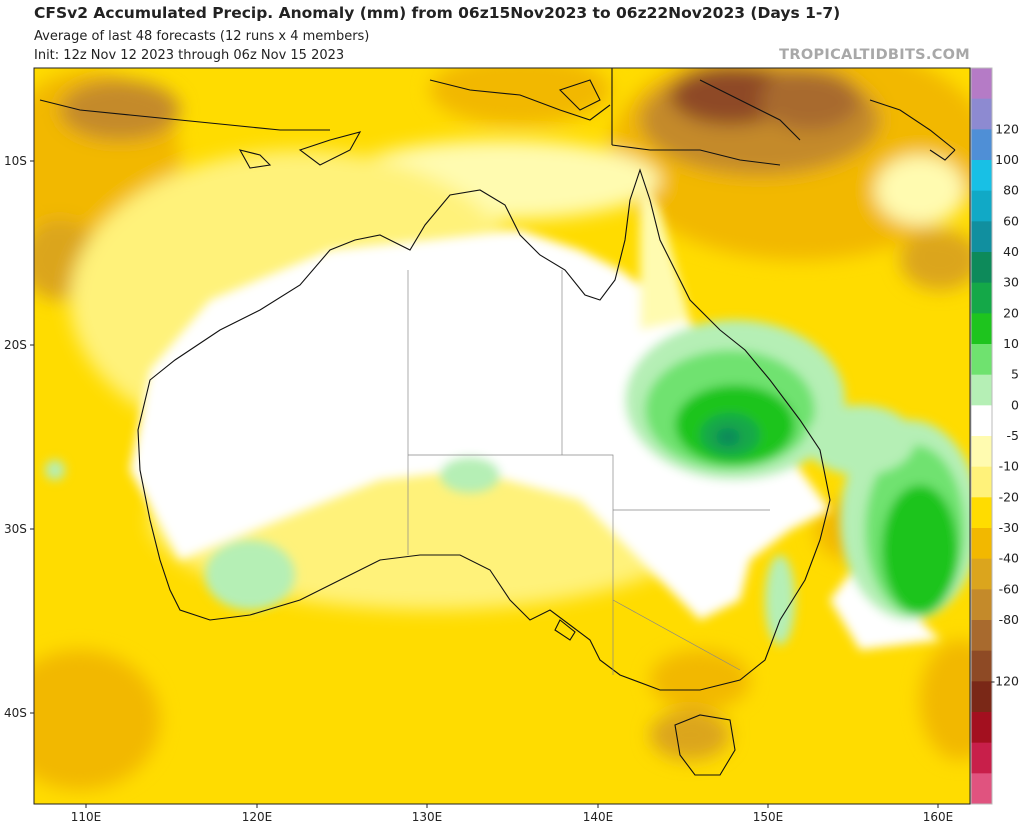 This screenshot has height=825, width=1024. What do you see at coordinates (15, 529) in the screenshot?
I see `lat-label-30s: 30S` at bounding box center [15, 529].